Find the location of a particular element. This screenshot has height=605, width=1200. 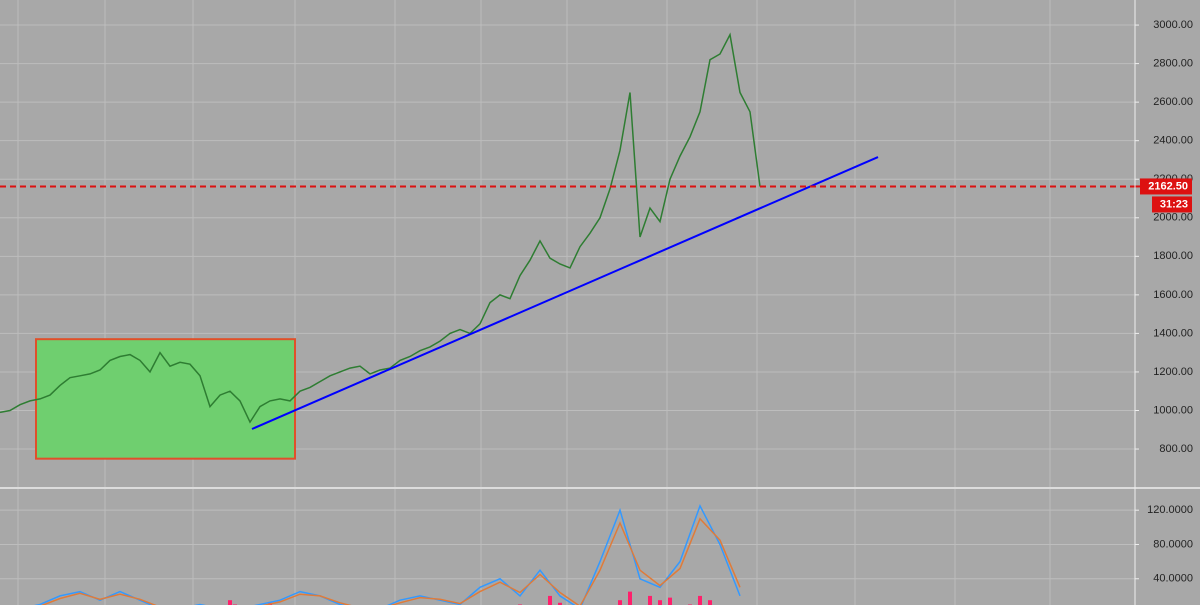

countdown-label: 31:23 is located at coordinates (1174, 204).